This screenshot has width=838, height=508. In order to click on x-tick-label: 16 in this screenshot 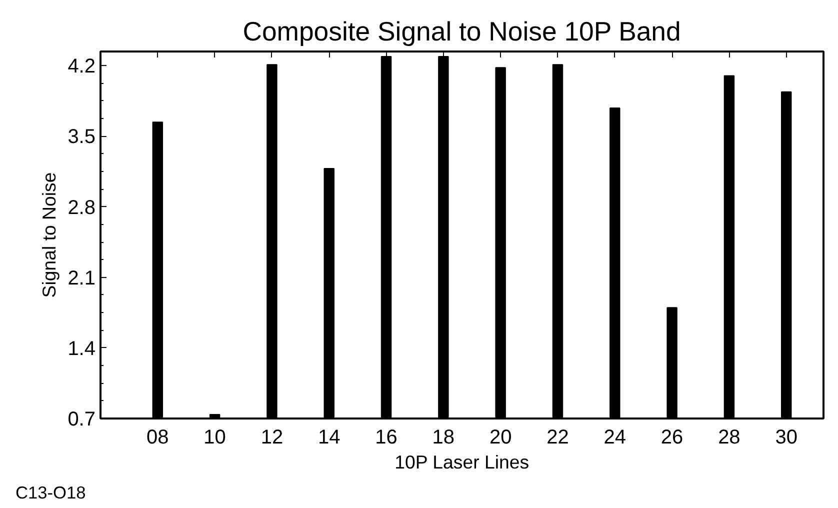, I will do `click(386, 437)`.